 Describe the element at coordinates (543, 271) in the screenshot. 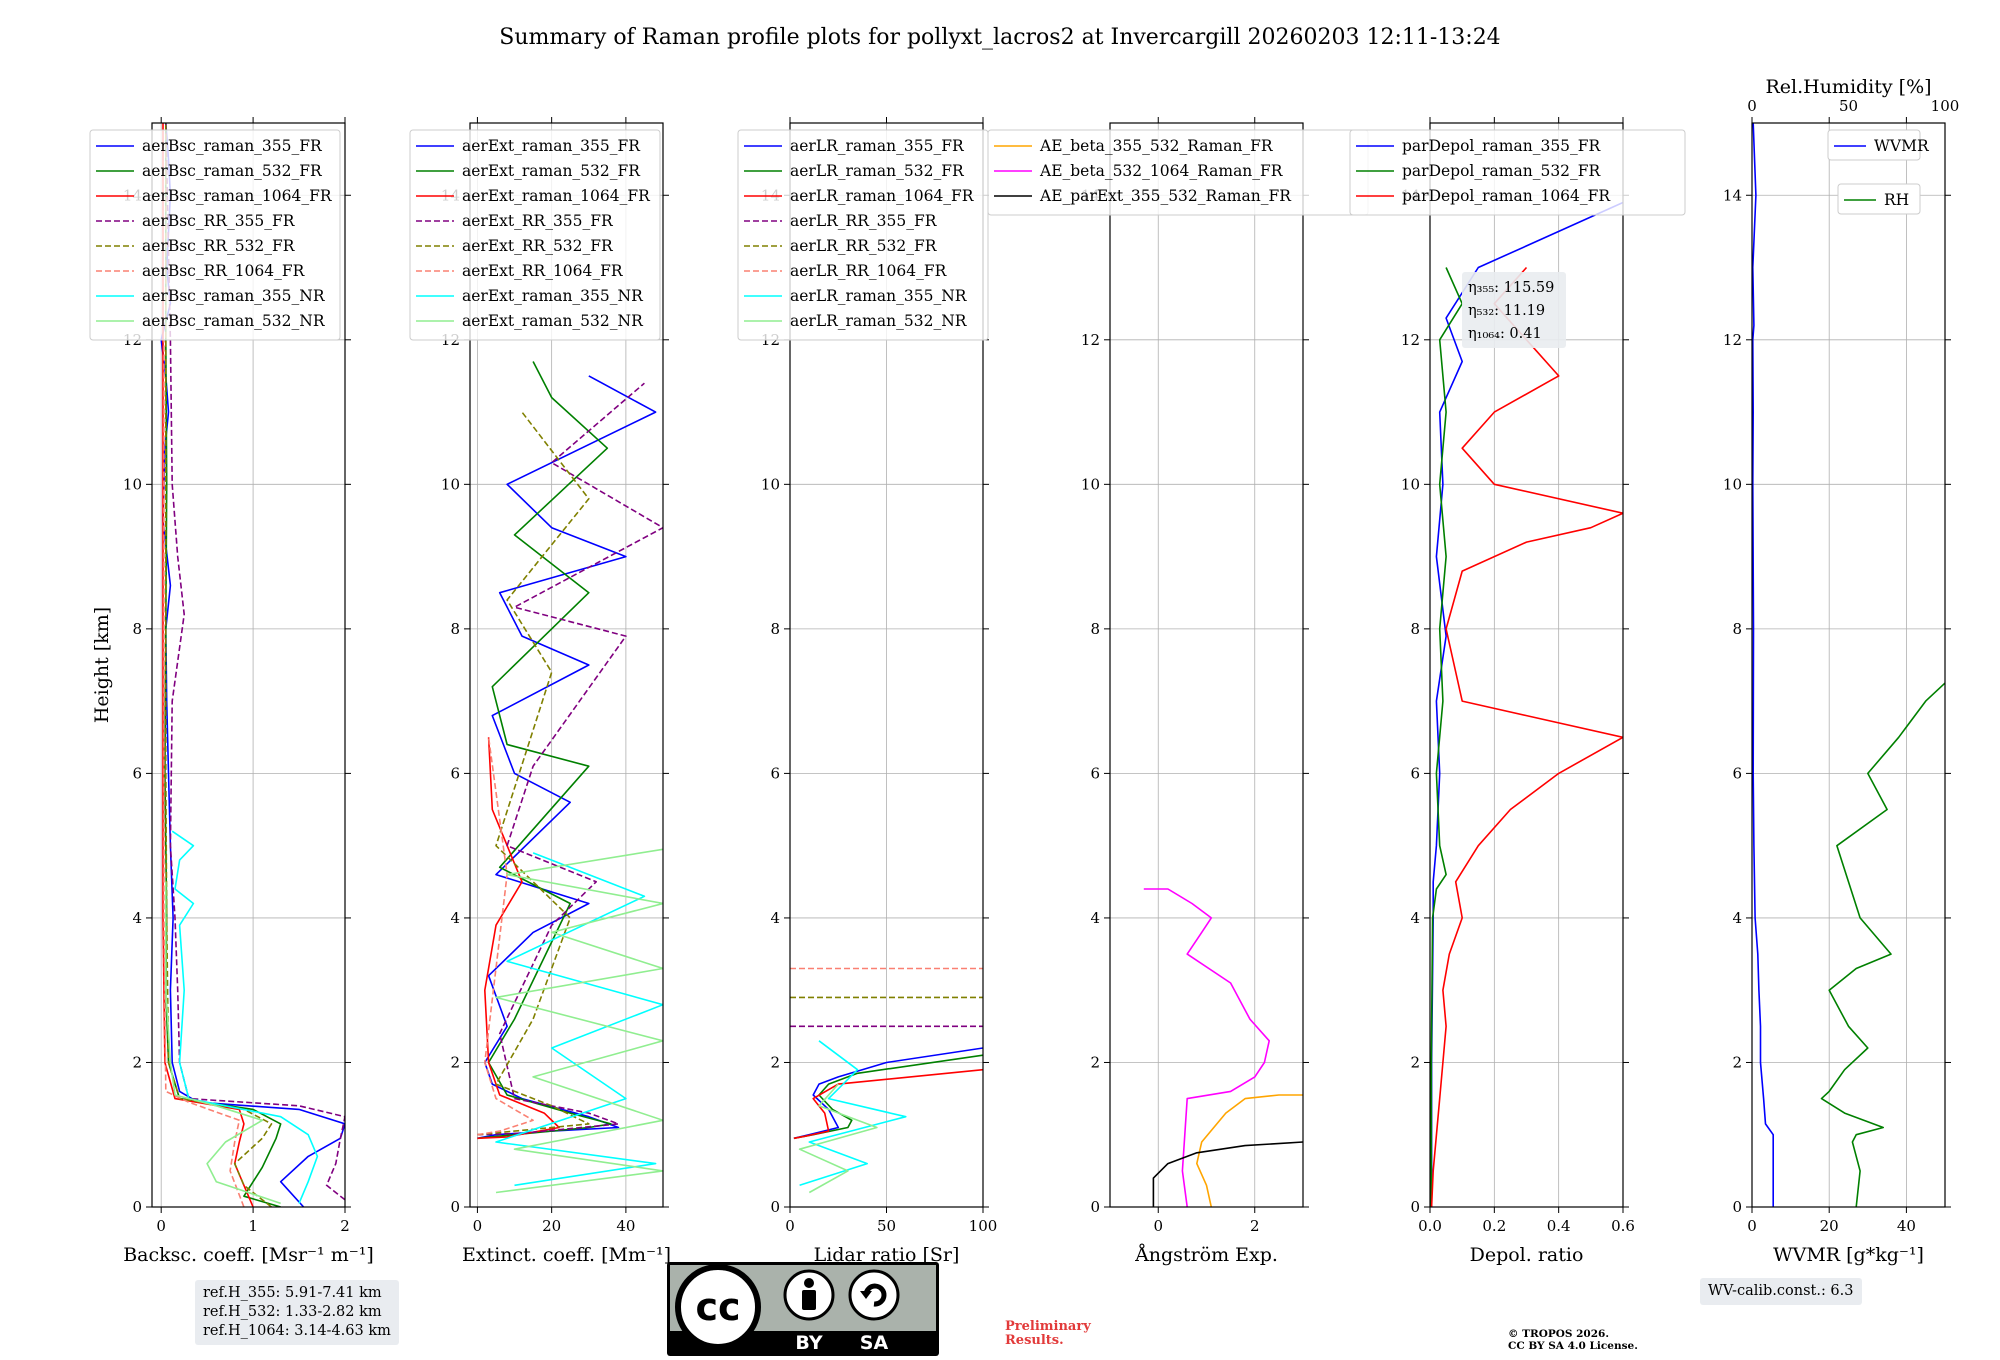

I see `legend-label: aerExt_RR_1064_FR` at that location.